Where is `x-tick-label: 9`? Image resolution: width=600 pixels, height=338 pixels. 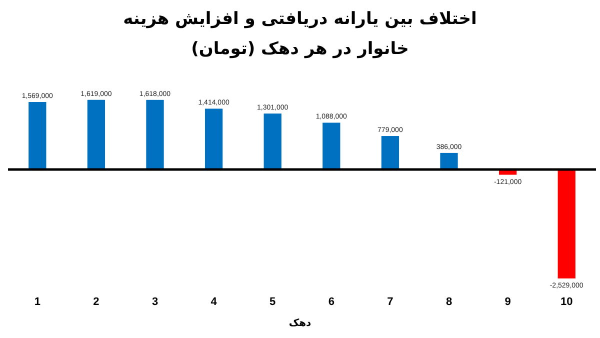 x-tick-label: 9 is located at coordinates (507, 302).